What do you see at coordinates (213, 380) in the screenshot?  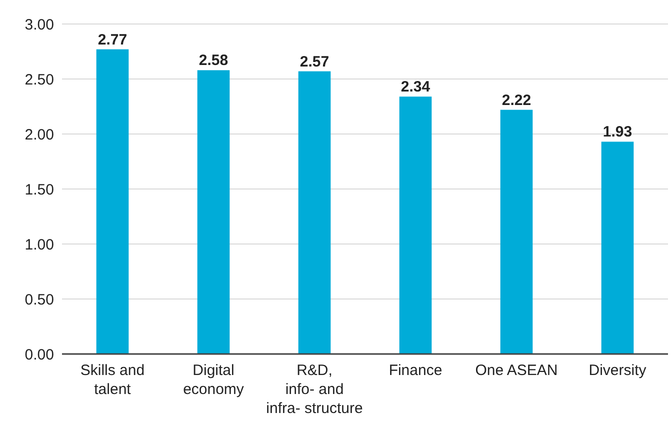 I see `x-tick-label: Digital economy` at bounding box center [213, 380].